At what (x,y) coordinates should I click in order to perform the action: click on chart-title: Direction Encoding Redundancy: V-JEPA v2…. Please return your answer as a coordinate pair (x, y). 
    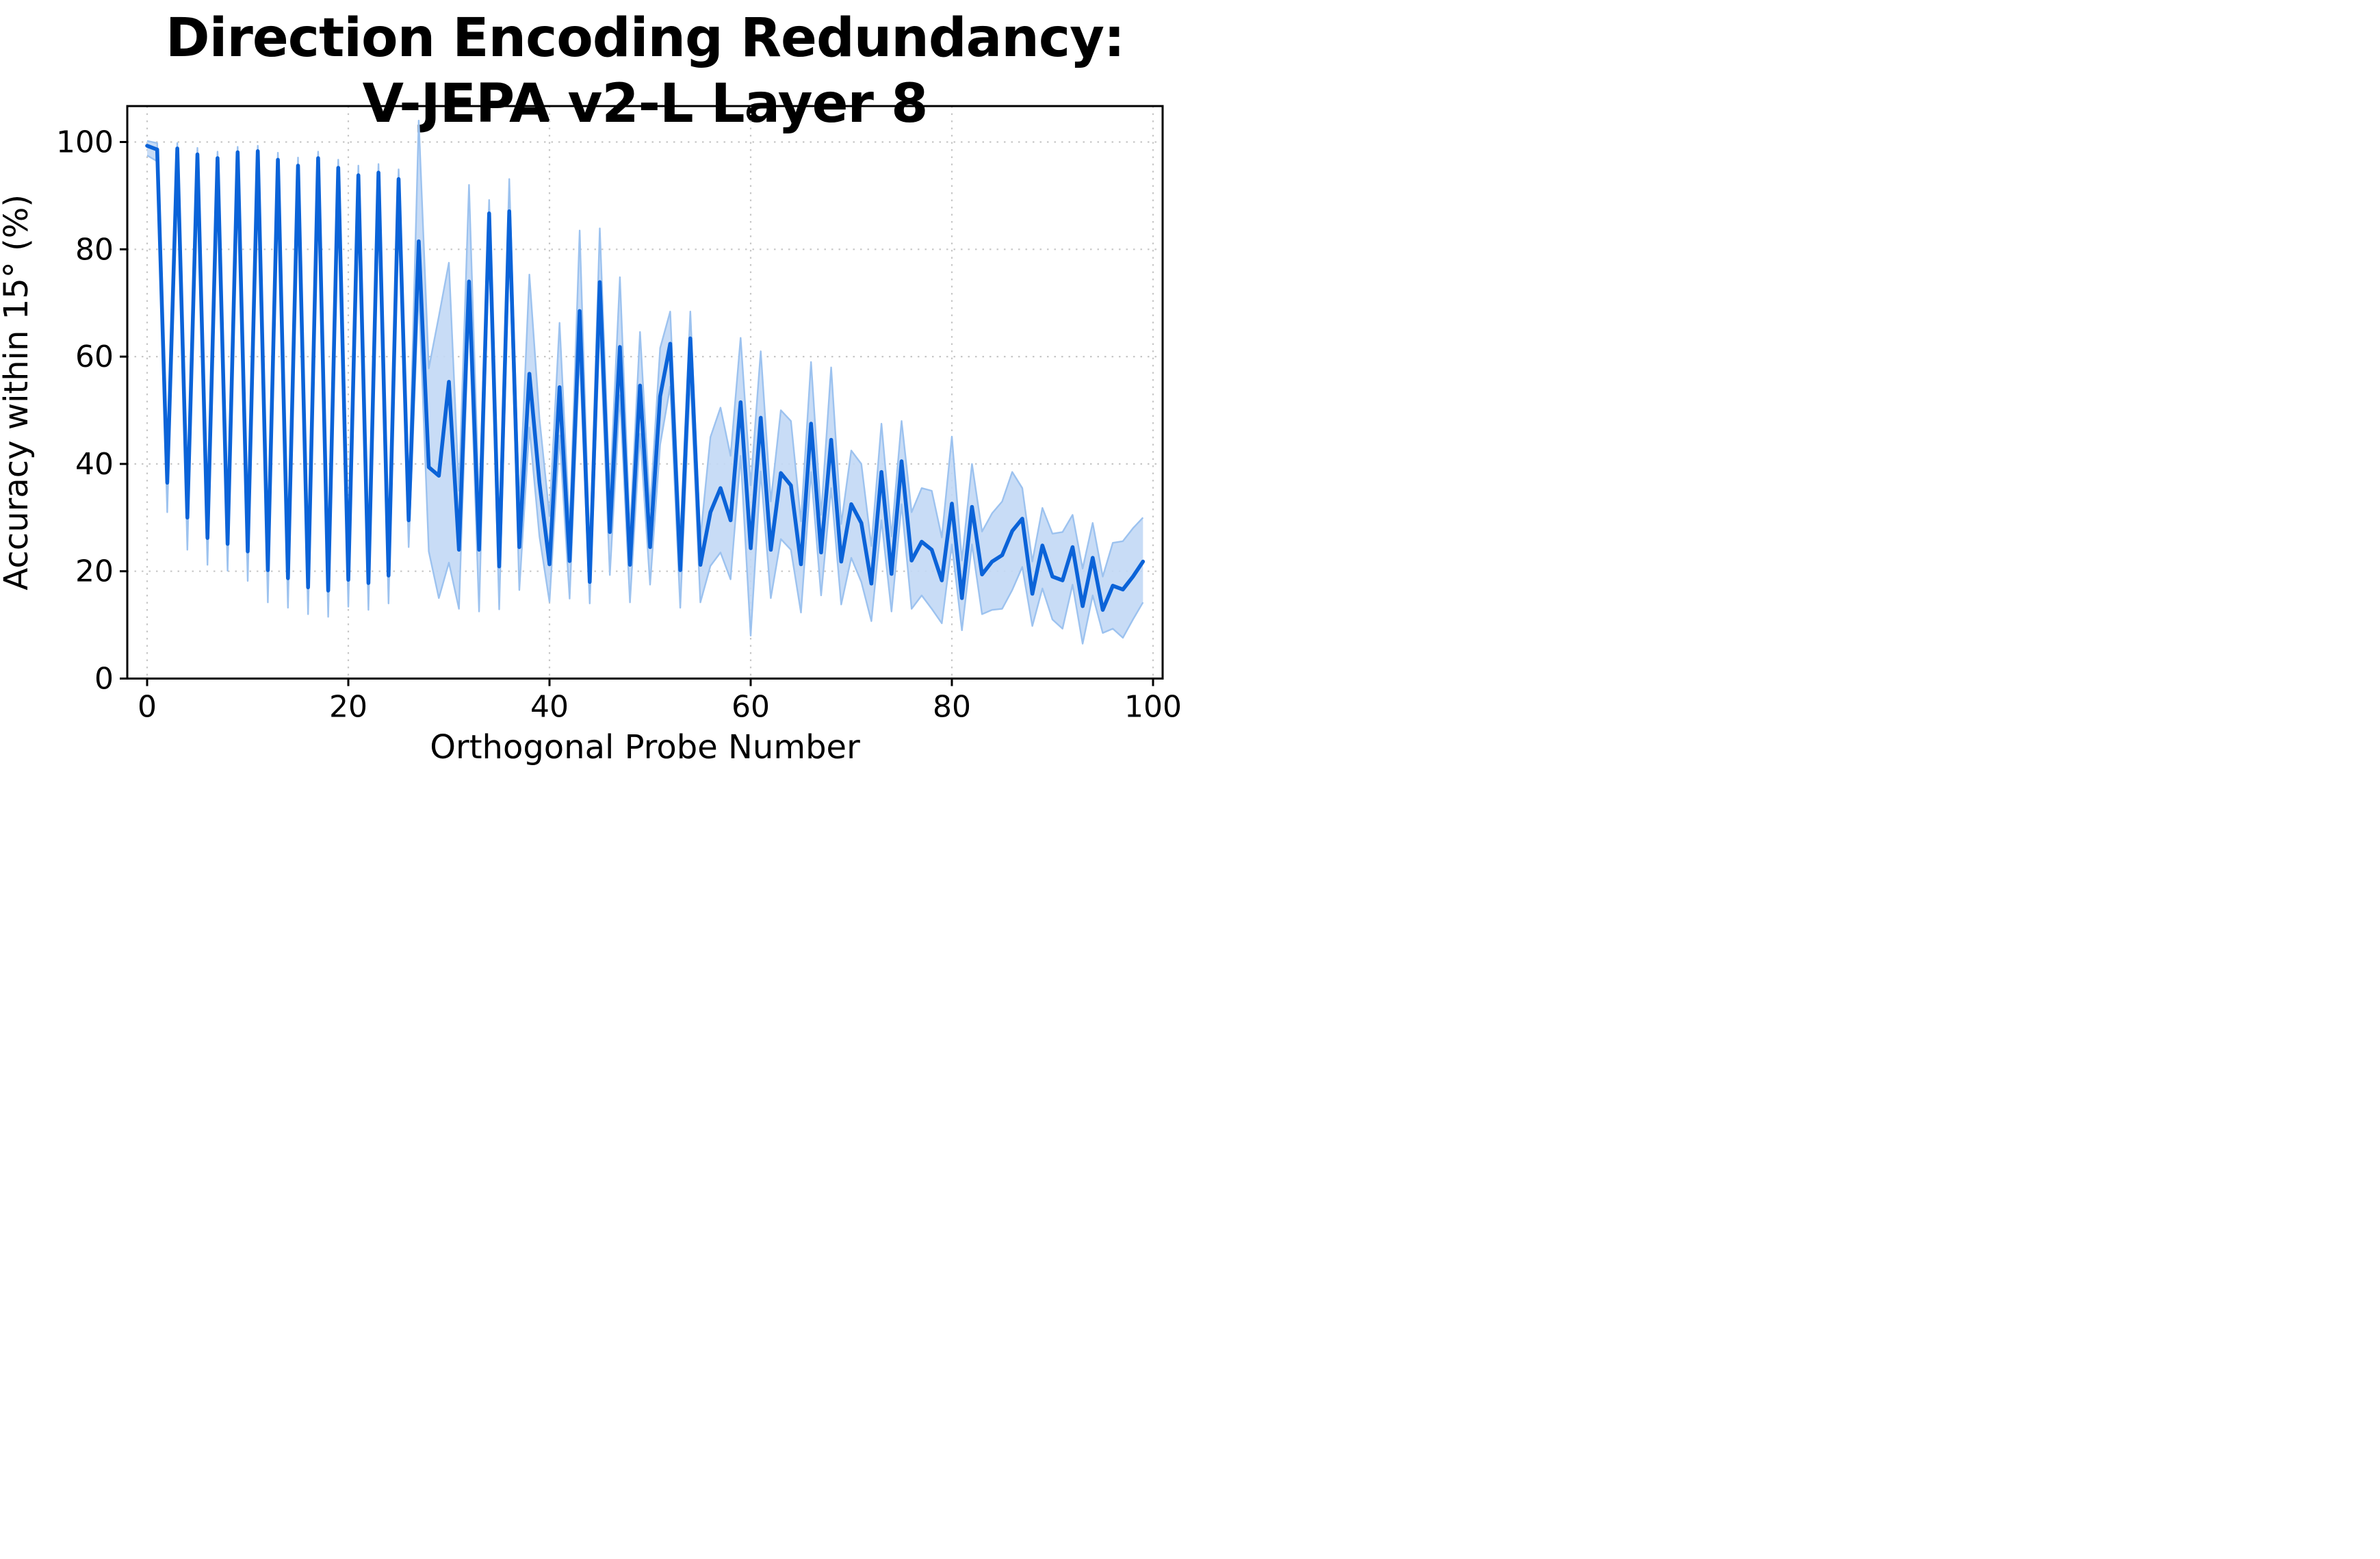
    Looking at the image, I should click on (645, 71).